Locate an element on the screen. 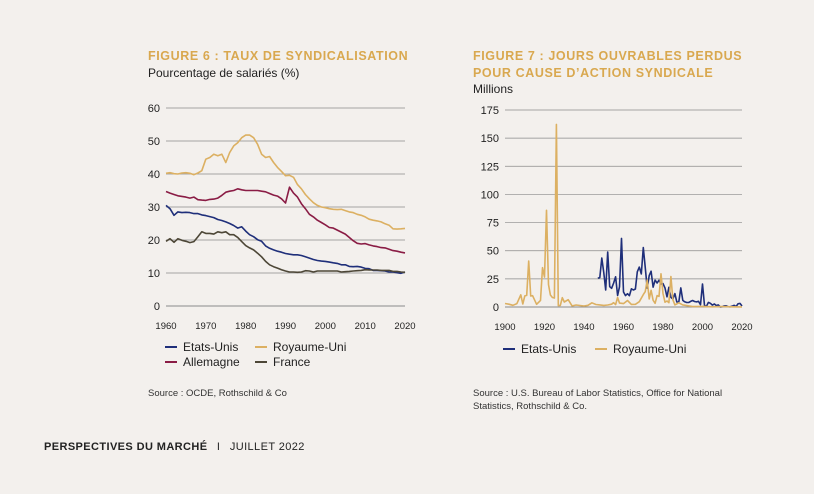 The width and height of the screenshot is (814, 494). fig7-ytick-125: 125 is located at coordinates (490, 167).